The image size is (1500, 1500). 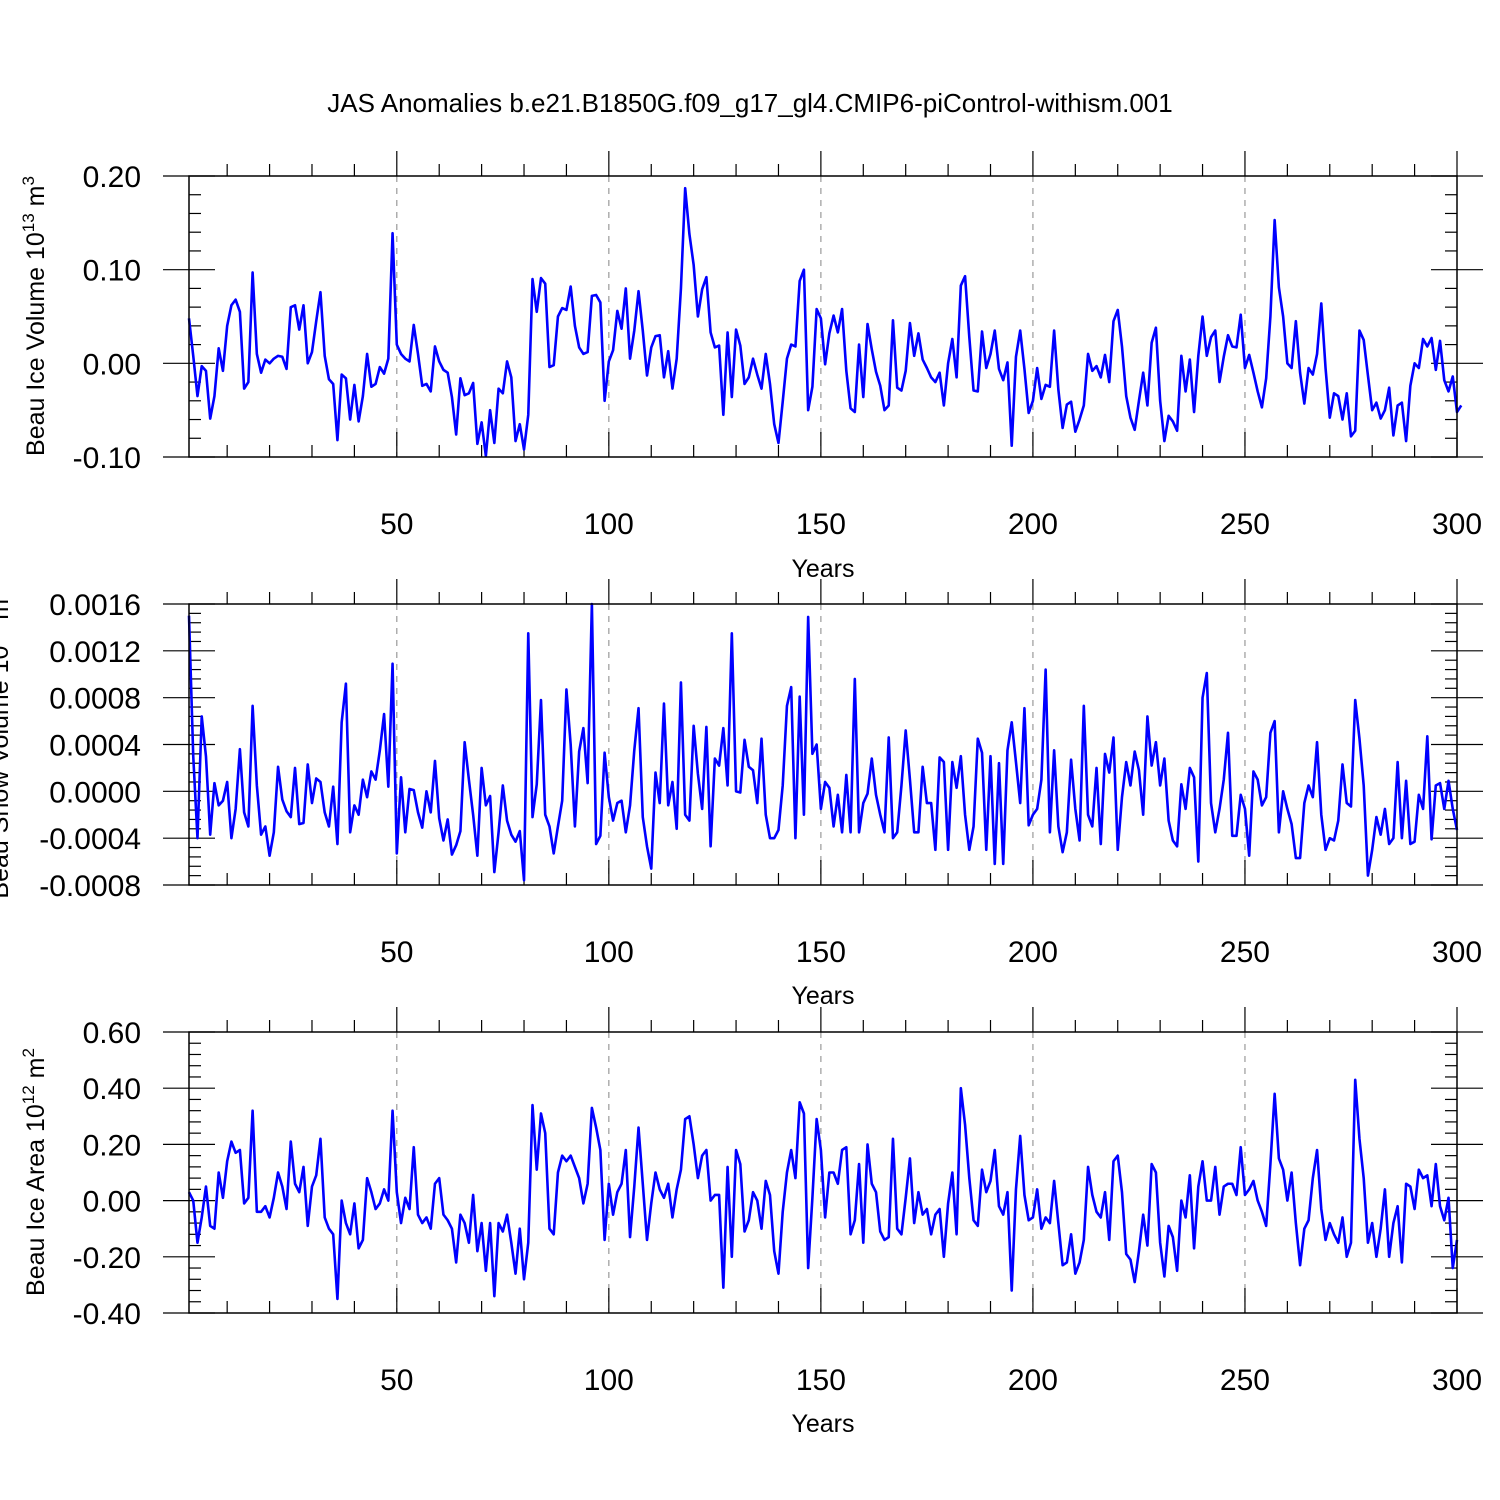 I want to click on y-tick-label: -0.0004, so click(x=90, y=839).